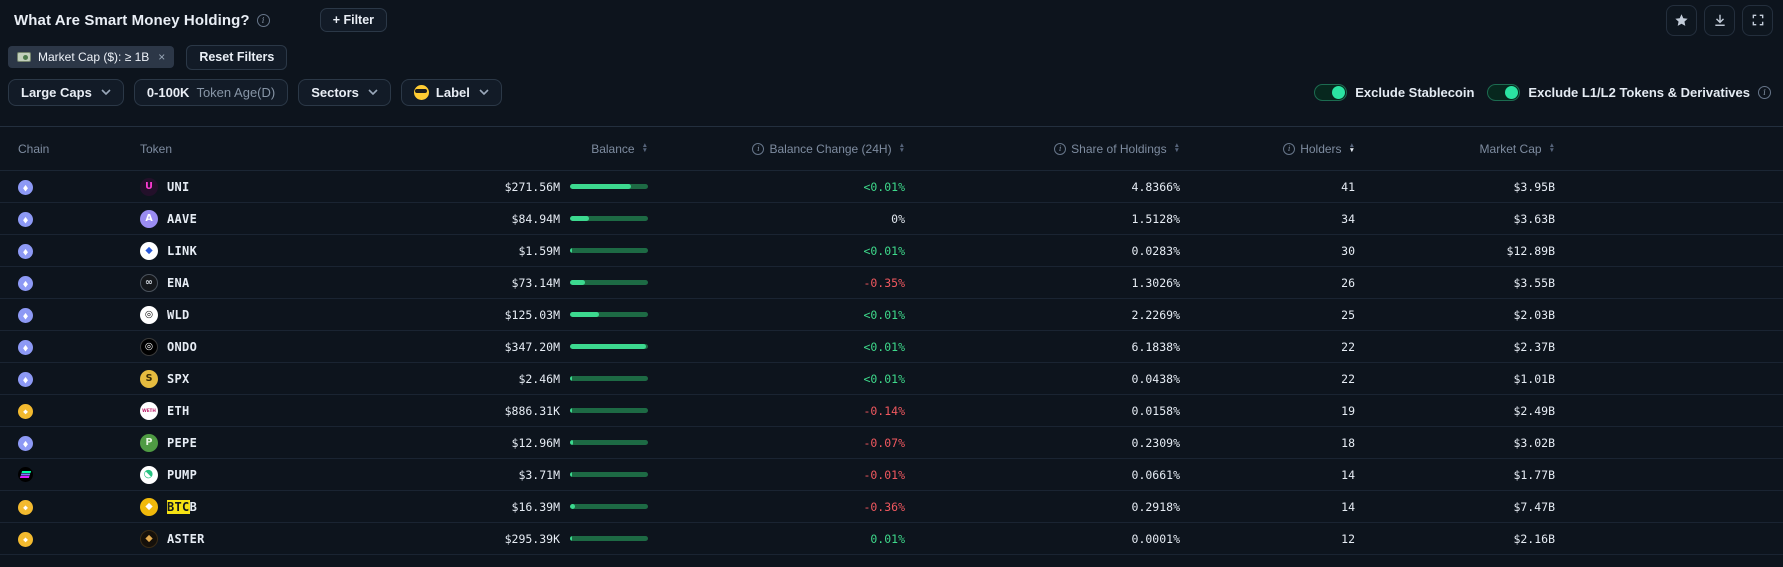  I want to click on table-row: ◆ P PEPE $12.96M -0.07% 0.2309% 18 $3.02B, so click(891, 443).